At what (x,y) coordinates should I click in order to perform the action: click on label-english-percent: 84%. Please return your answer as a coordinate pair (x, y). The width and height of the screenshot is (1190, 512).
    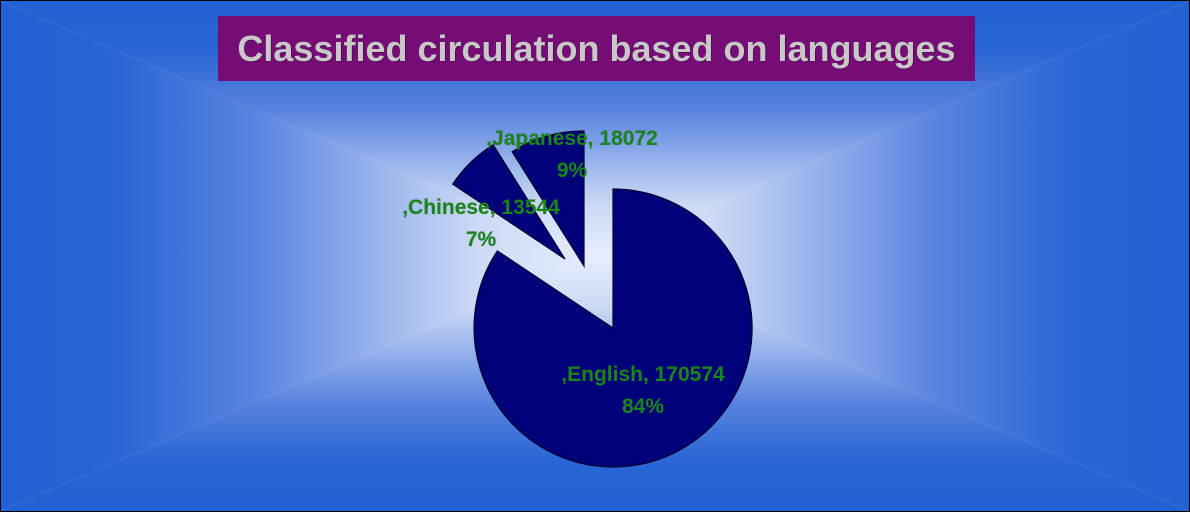
    Looking at the image, I should click on (643, 406).